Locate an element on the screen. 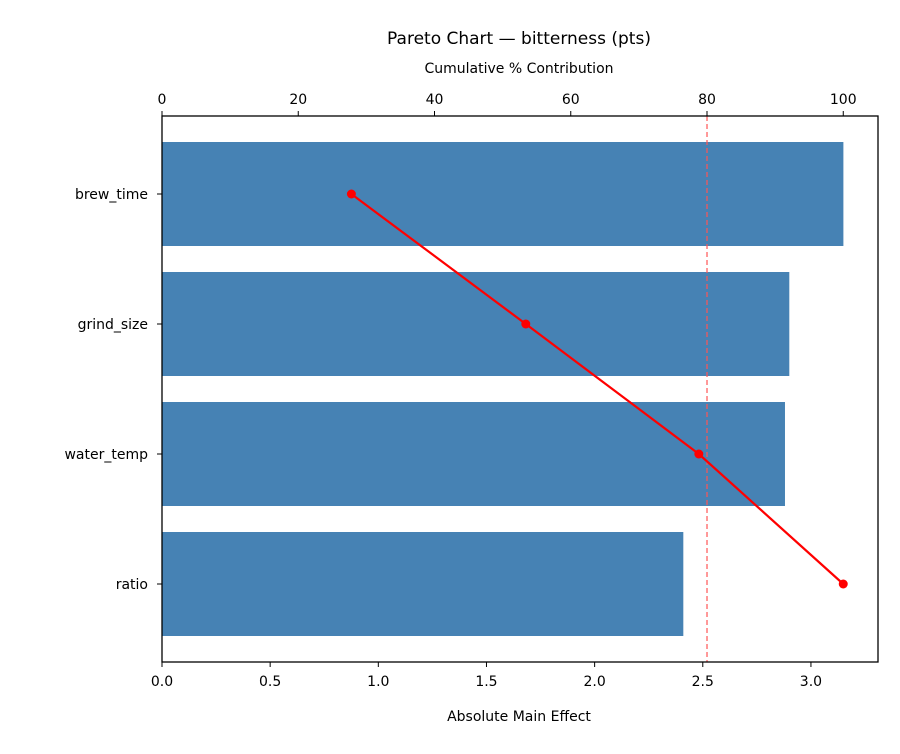  x-tick-label: 0.0 is located at coordinates (162, 682).